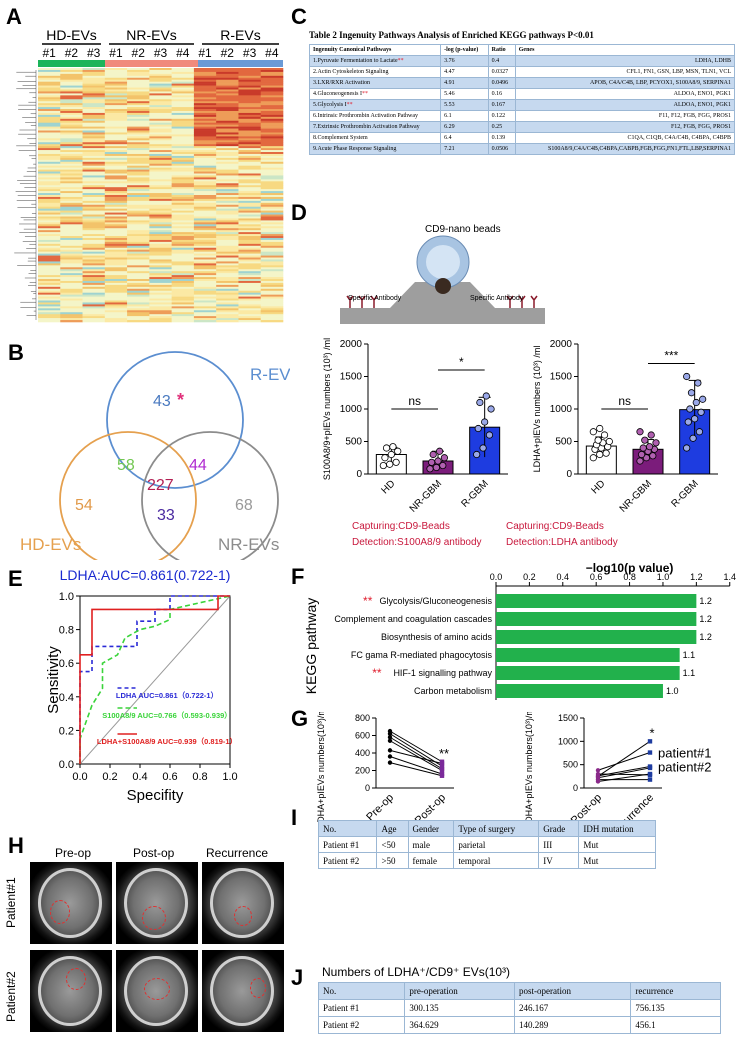 This screenshot has height=1042, width=740. I want to click on table-cell: Patient #1, so click(361, 1008).